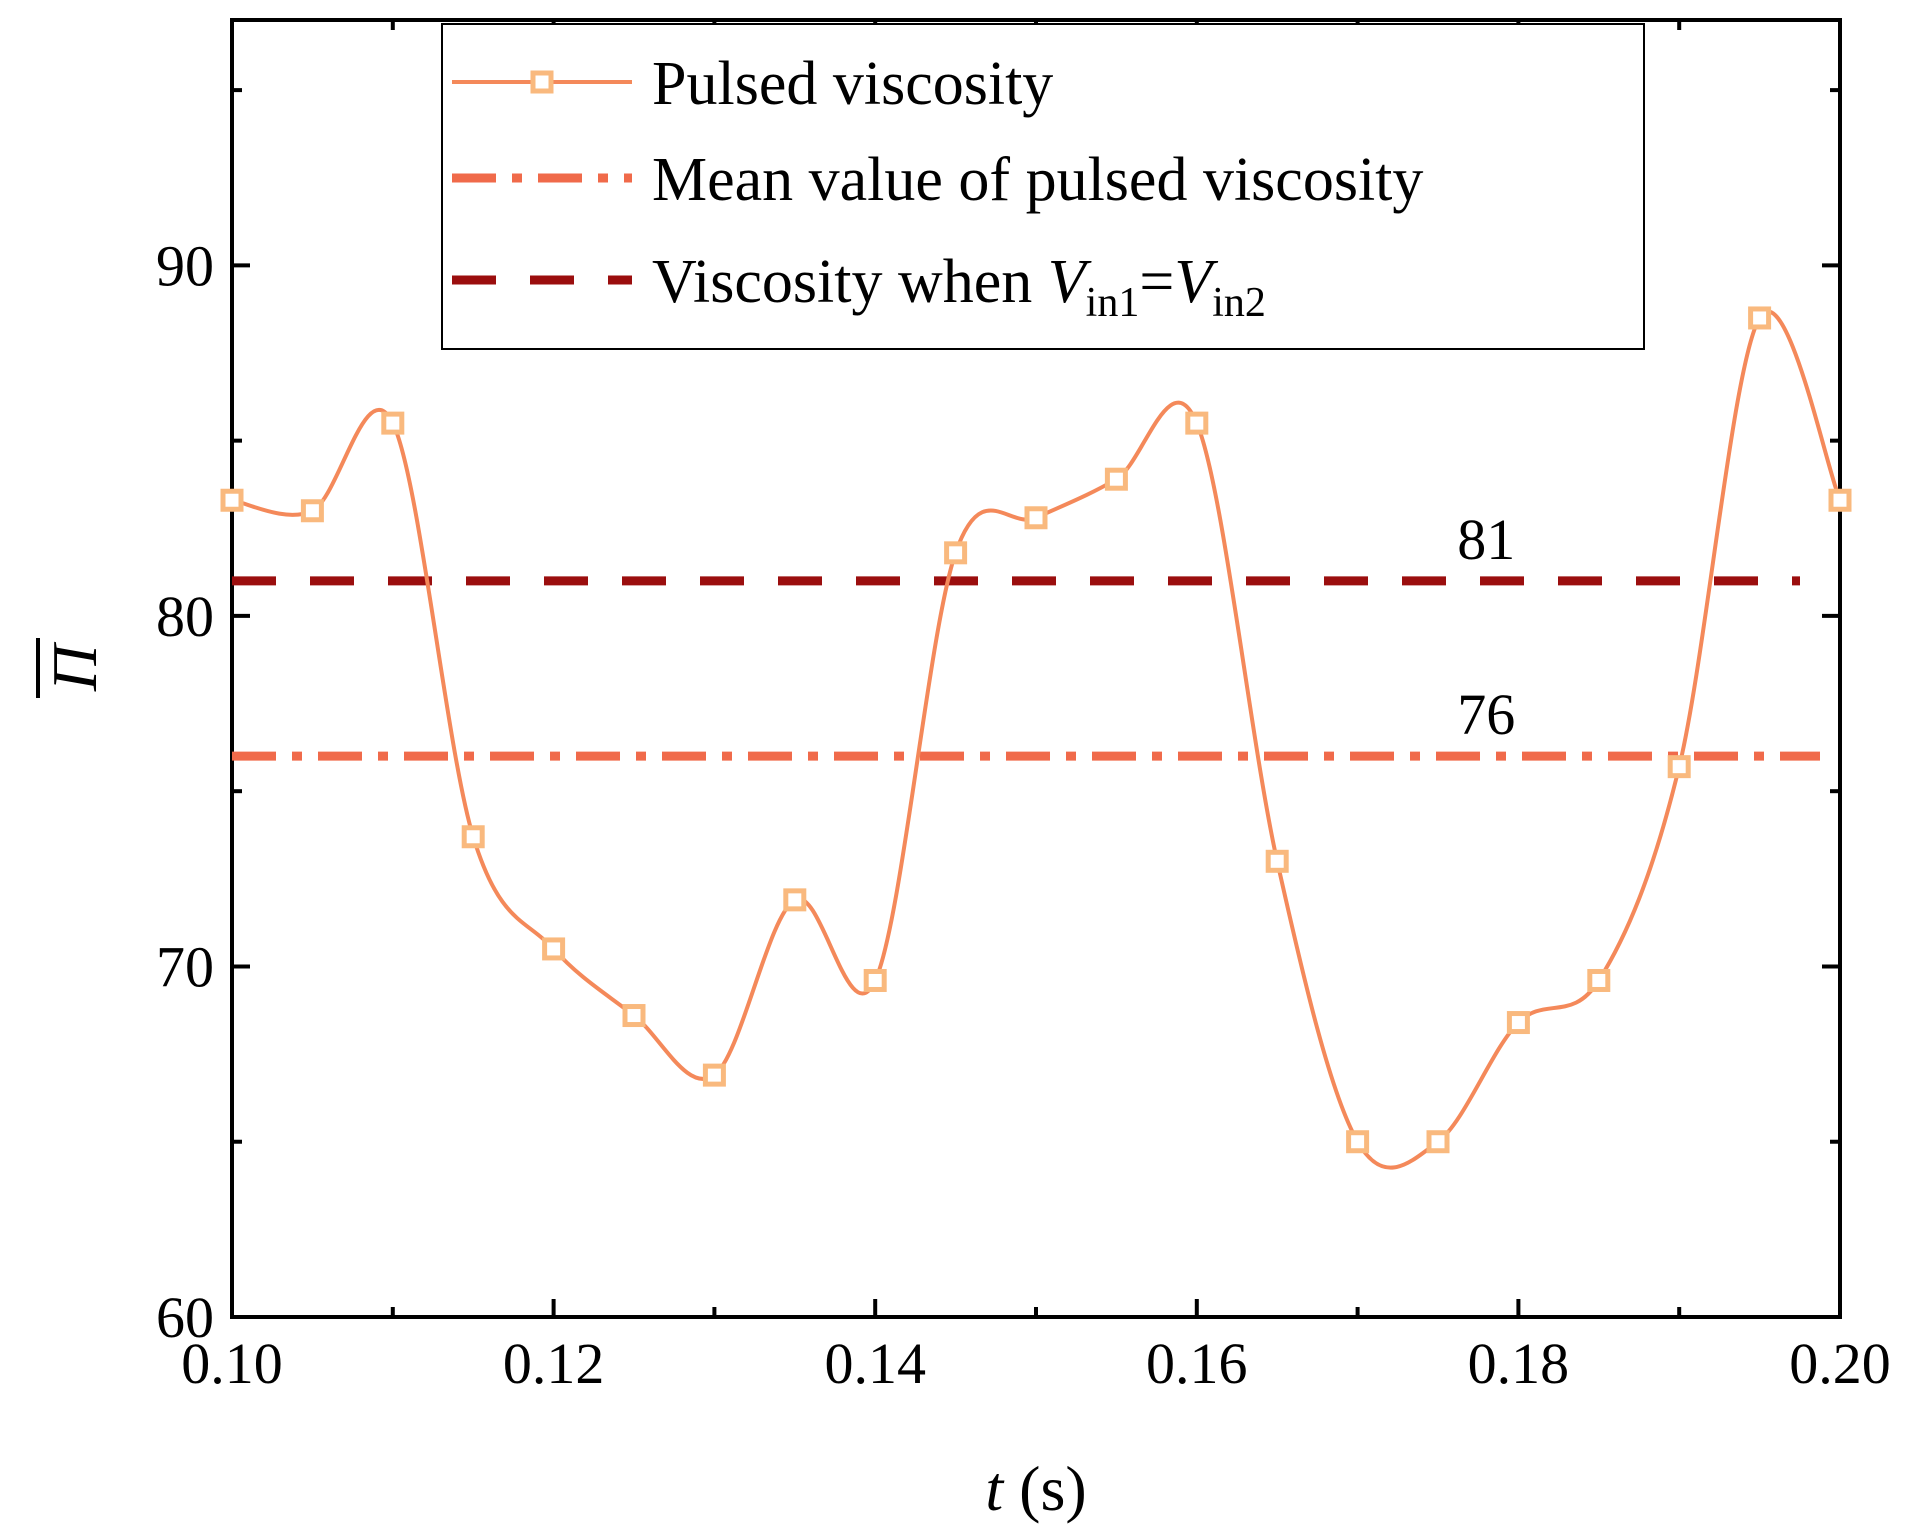 Image resolution: width=1910 pixels, height=1535 pixels. What do you see at coordinates (1011, 1488) in the screenshot?
I see `x-axis-title-space` at bounding box center [1011, 1488].